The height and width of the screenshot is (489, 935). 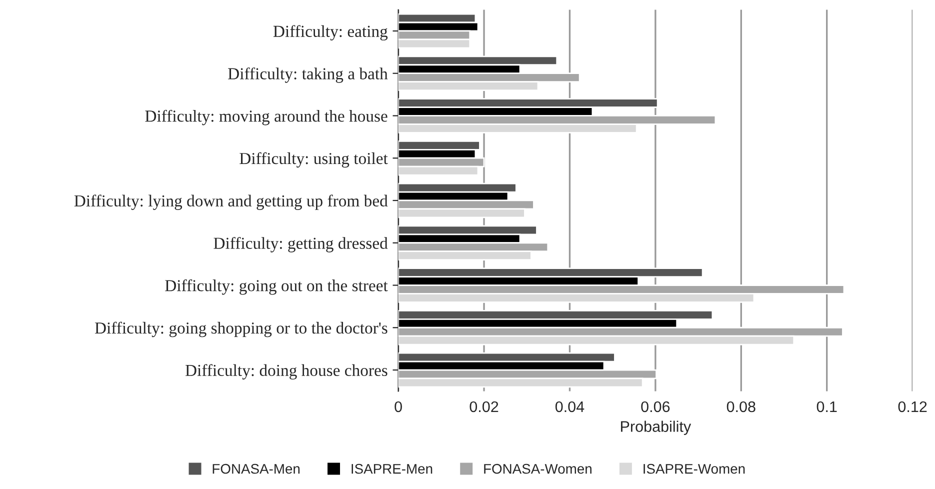 What do you see at coordinates (231, 202) in the screenshot?
I see `y-tick-label: Difficulty: lying down and getting up from bed` at bounding box center [231, 202].